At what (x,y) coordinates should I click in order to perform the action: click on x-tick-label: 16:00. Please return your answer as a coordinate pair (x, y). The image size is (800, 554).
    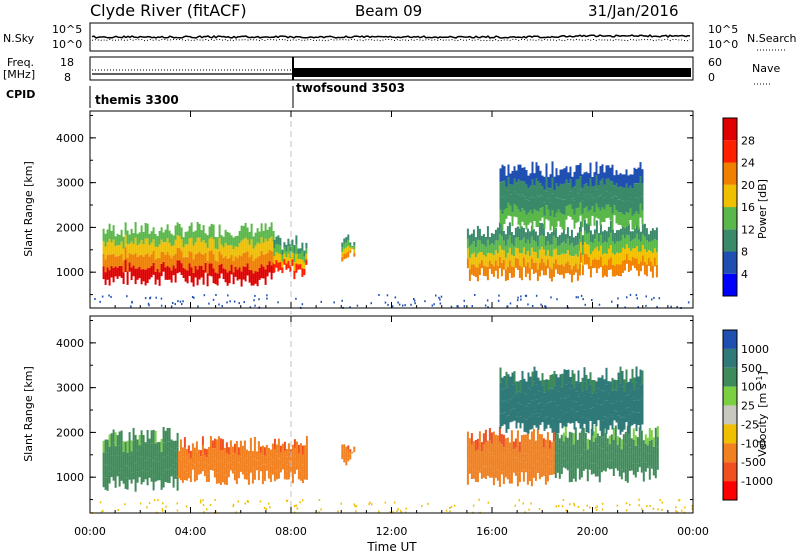
    Looking at the image, I should click on (492, 531).